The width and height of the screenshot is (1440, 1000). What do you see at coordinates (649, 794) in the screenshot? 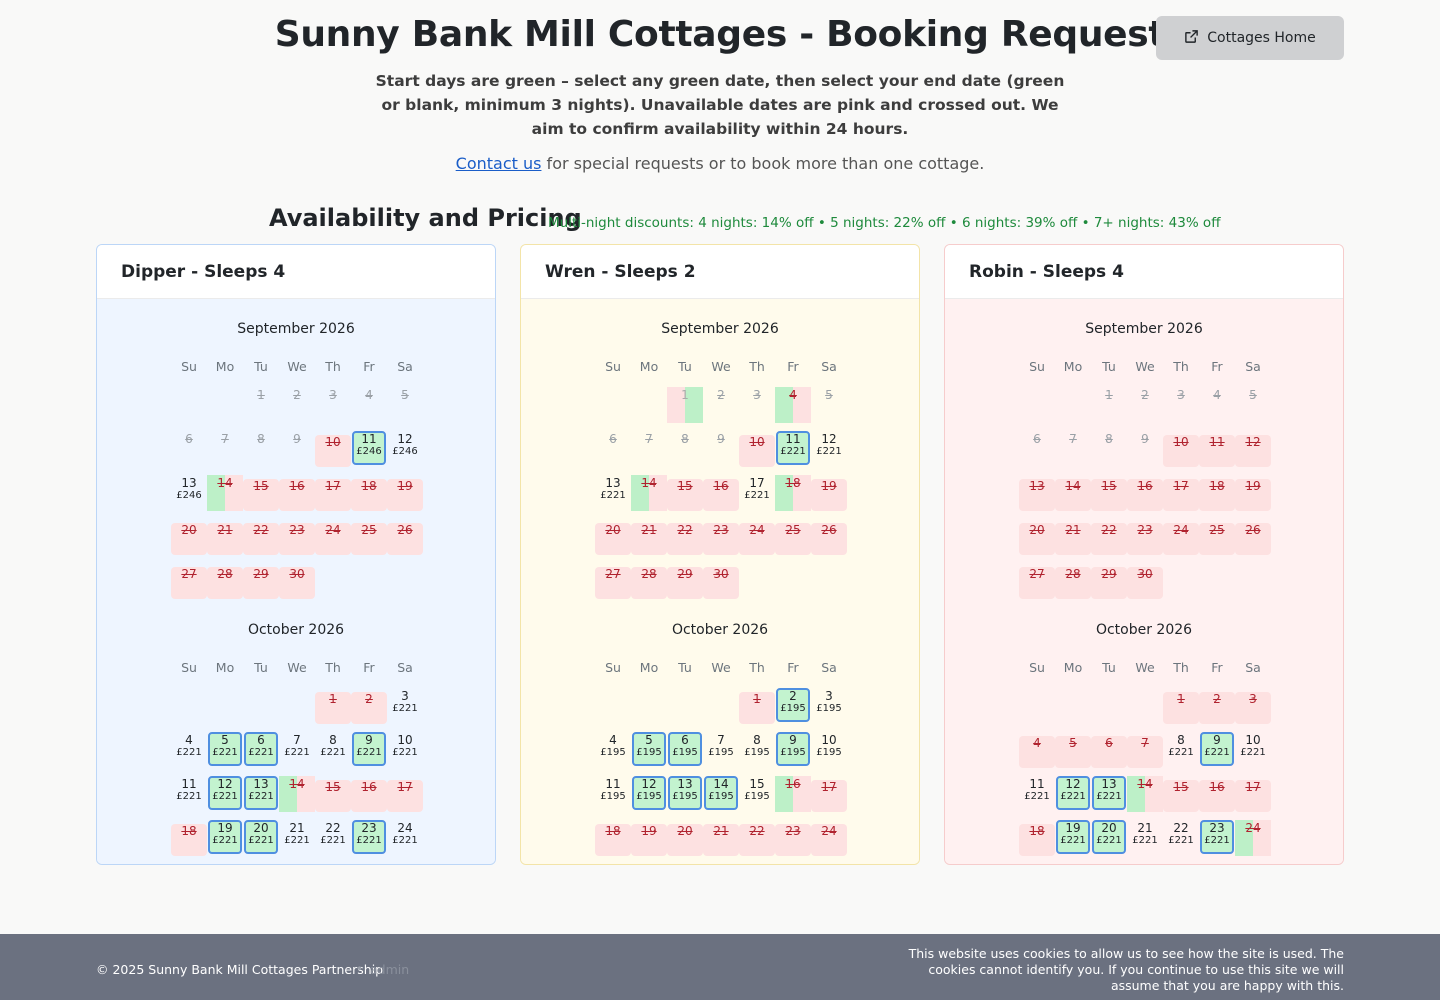
I see `calendar-day-start: 12 £195` at bounding box center [649, 794].